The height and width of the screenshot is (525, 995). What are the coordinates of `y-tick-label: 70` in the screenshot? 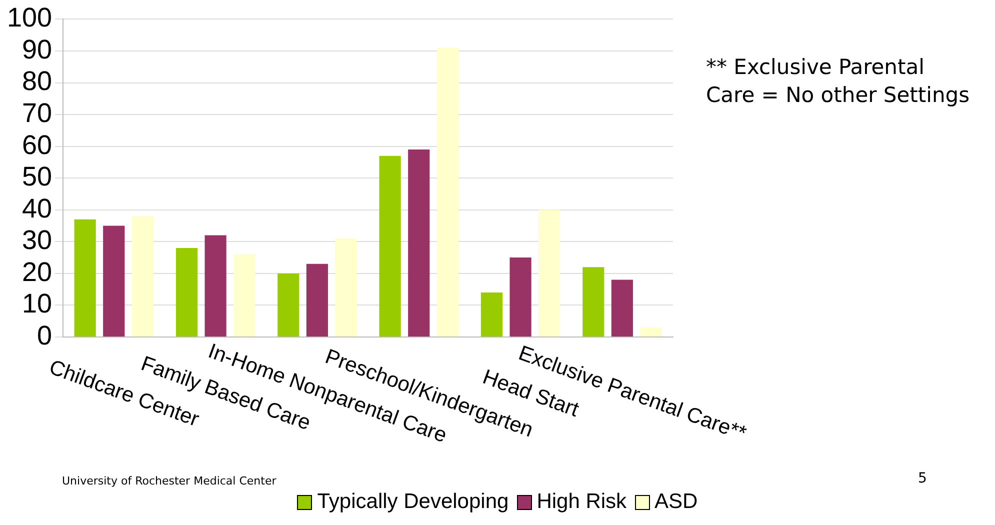 It's located at (37, 113).